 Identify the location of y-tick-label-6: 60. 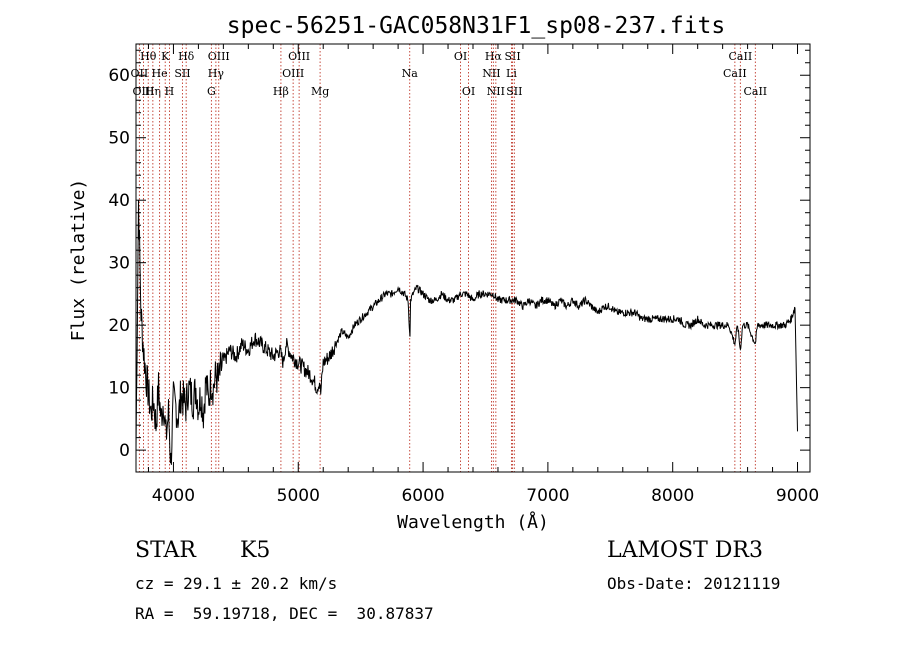
(119, 76).